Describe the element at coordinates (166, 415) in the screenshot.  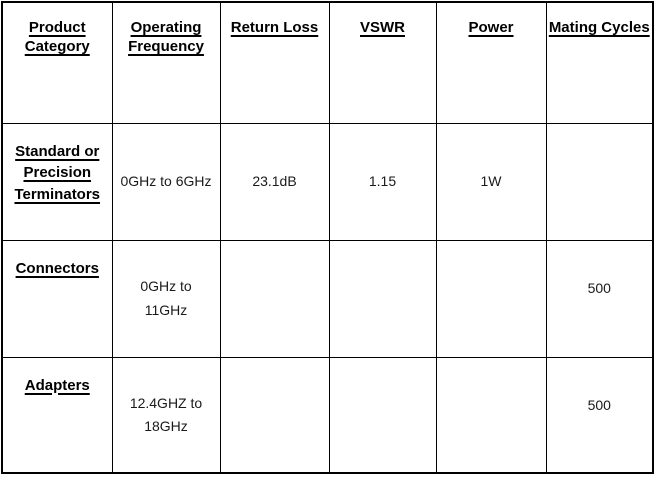
I see `cell-operating-frequency: 12.4GHZ to 18GHz` at that location.